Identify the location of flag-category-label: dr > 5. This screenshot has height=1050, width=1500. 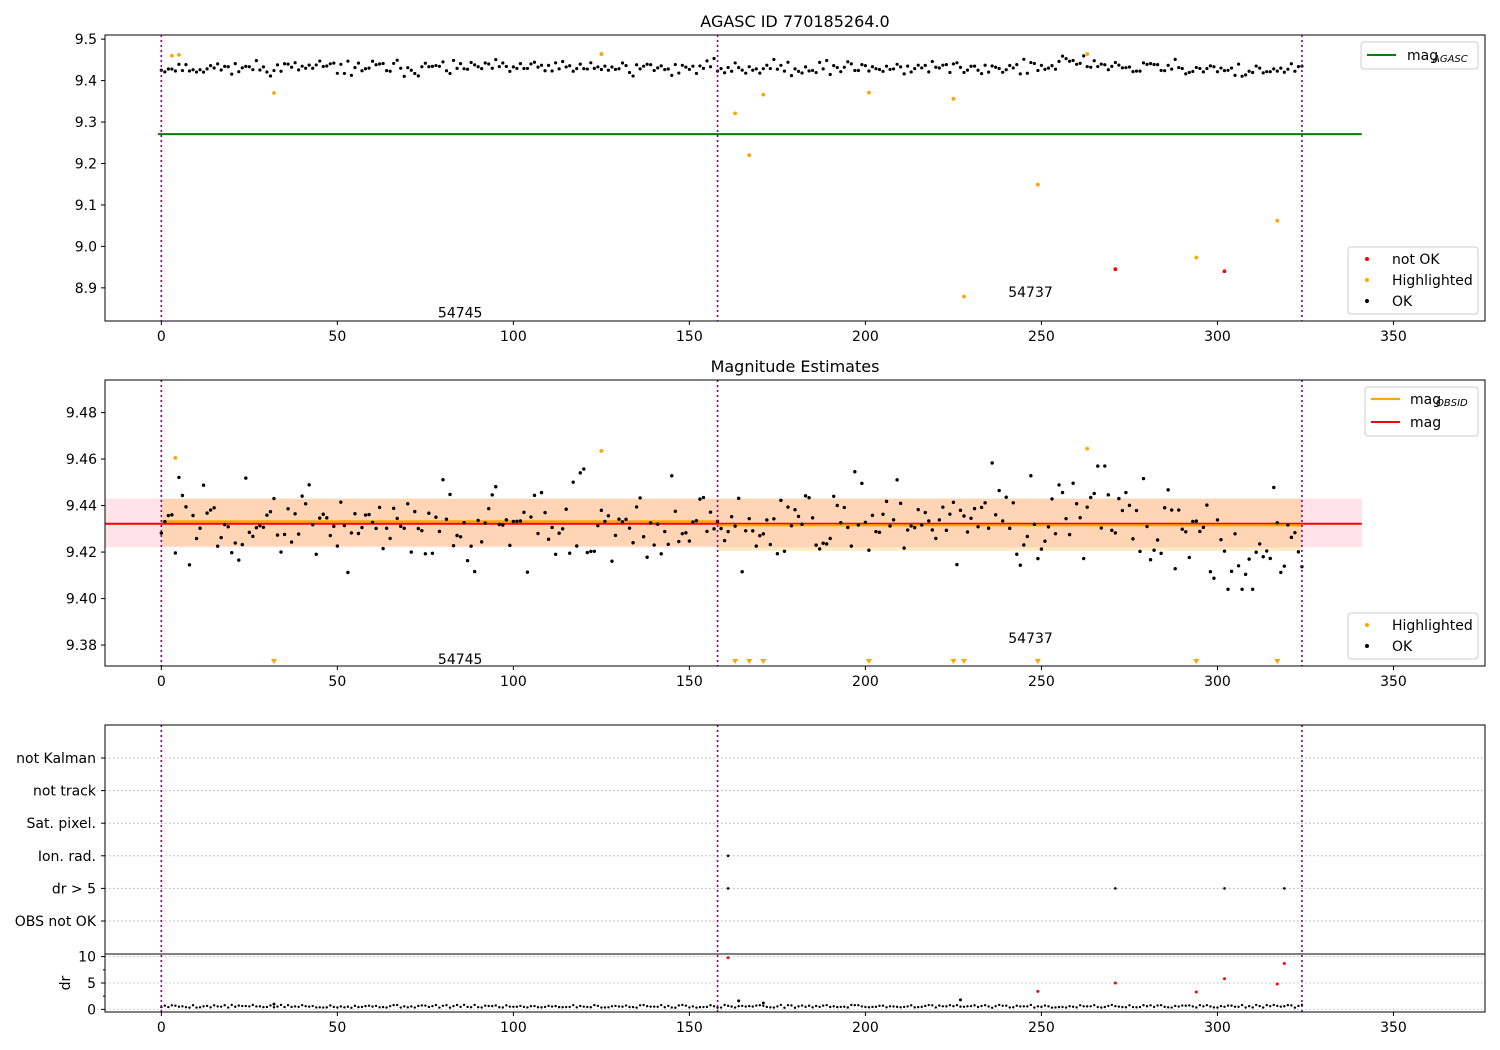
(74, 889).